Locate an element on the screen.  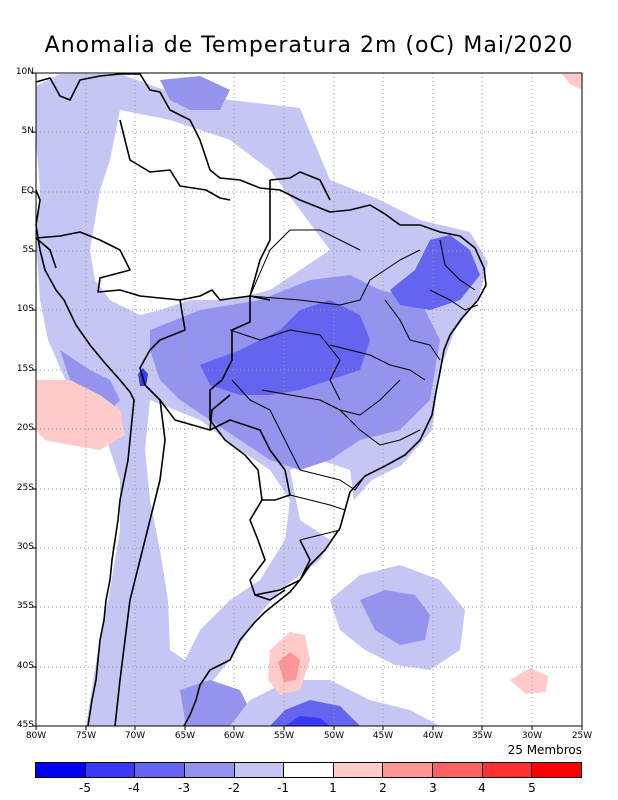
guianas-border is located at coordinates (300, 186).